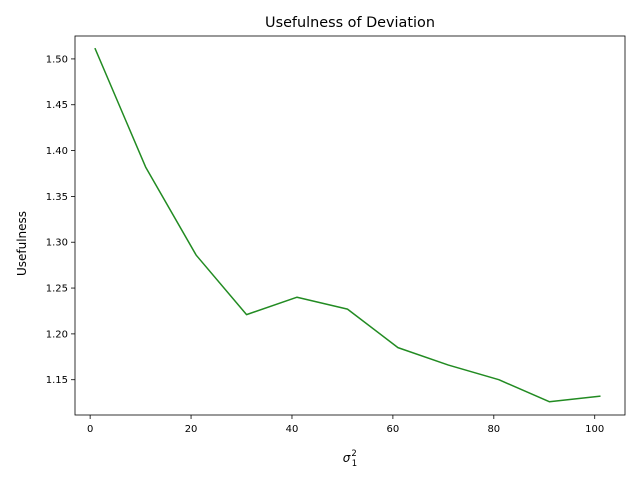 The width and height of the screenshot is (640, 480). Describe the element at coordinates (57, 151) in the screenshot. I see `y-tick-label: 1.40` at that location.